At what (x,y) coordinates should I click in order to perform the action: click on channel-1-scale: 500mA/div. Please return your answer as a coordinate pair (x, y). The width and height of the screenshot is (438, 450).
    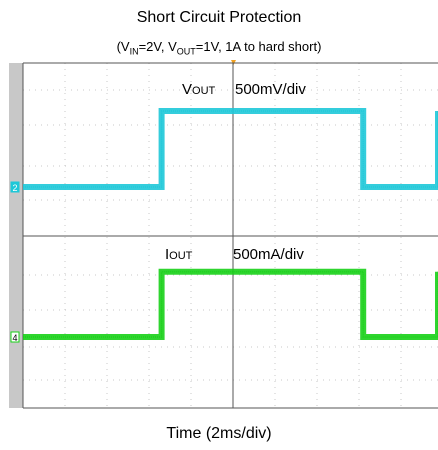
    Looking at the image, I should click on (268, 254).